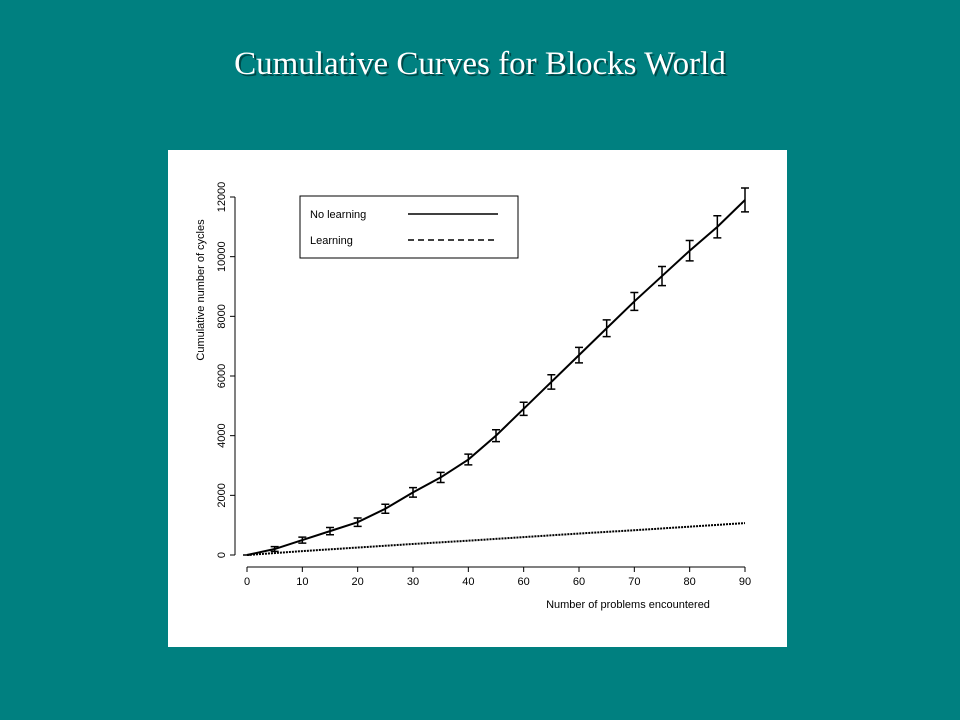 The width and height of the screenshot is (960, 720). Describe the element at coordinates (468, 582) in the screenshot. I see `x-tick-label: 40` at that location.